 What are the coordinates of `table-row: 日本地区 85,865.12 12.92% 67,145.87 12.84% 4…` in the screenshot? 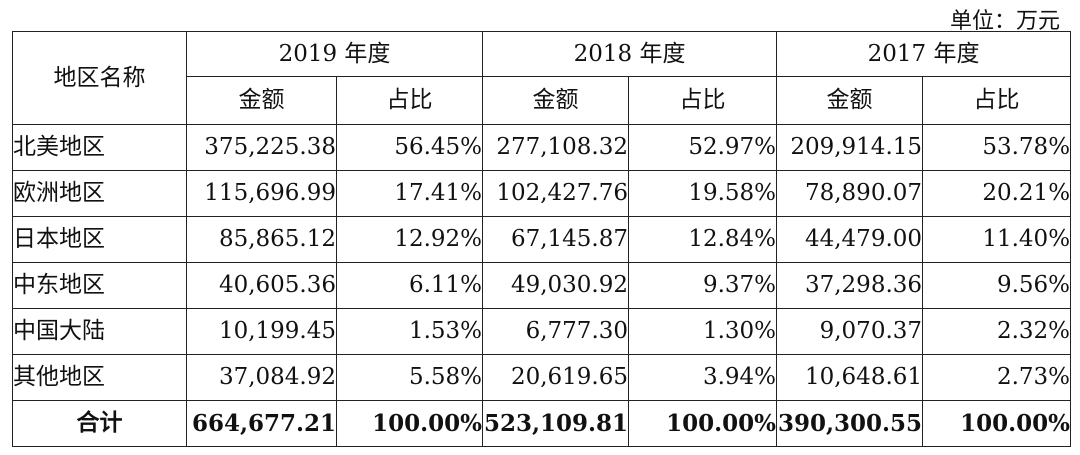 It's located at (542, 239).